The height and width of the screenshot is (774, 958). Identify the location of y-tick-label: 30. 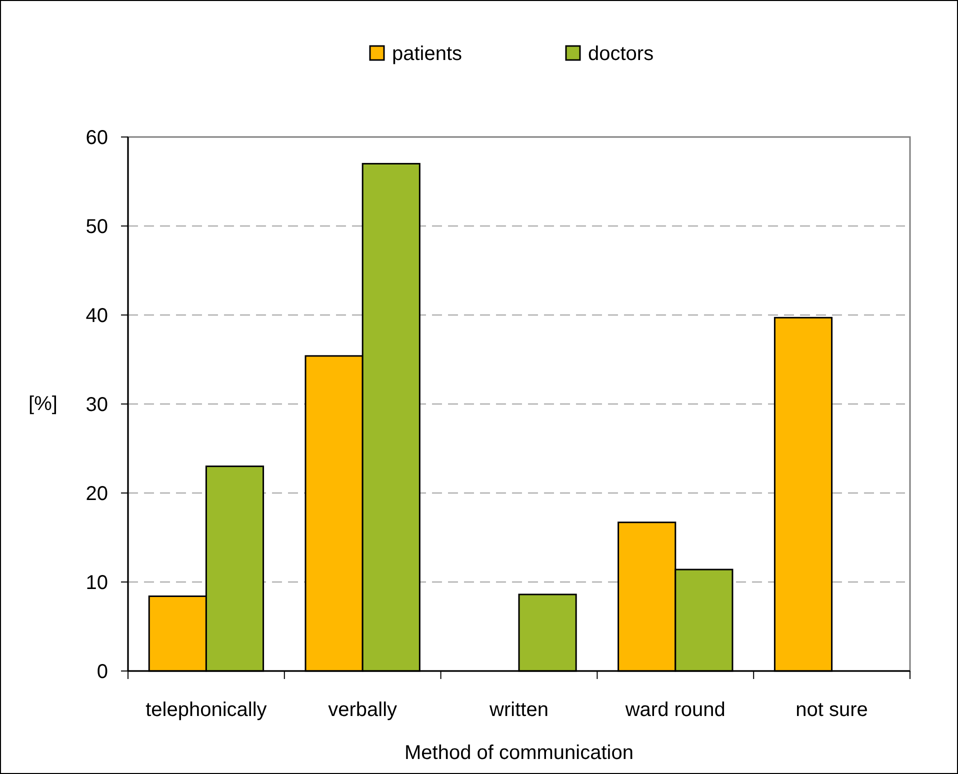
(97, 405).